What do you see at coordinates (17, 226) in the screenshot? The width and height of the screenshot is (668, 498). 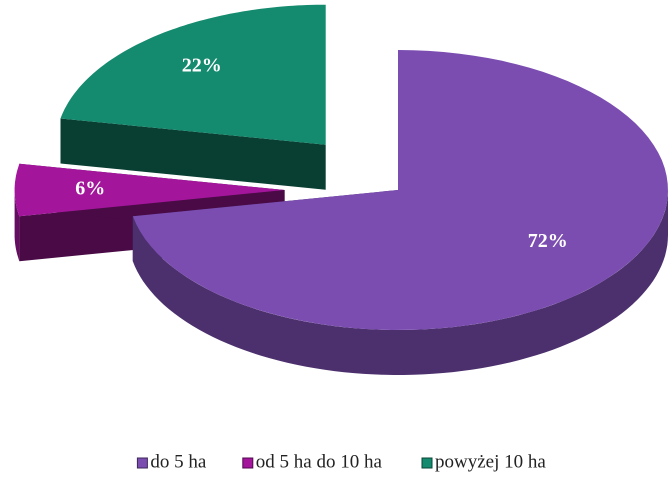 I see `slice-side` at bounding box center [17, 226].